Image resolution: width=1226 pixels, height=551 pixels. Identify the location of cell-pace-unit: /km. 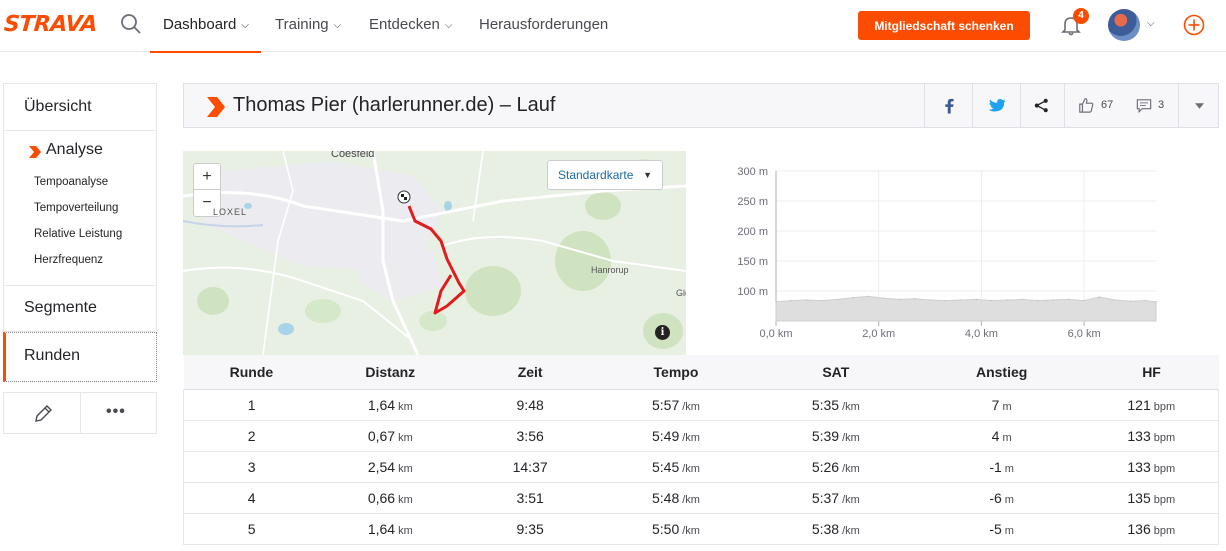
(691, 499).